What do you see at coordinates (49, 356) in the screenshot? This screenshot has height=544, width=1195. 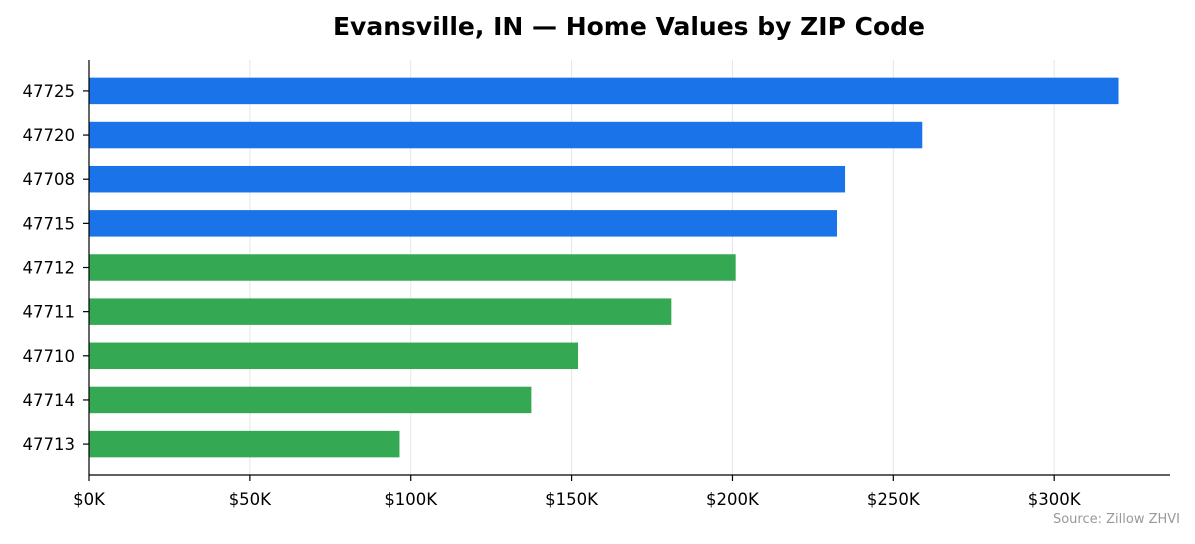 I see `y-tick-label: 47710` at bounding box center [49, 356].